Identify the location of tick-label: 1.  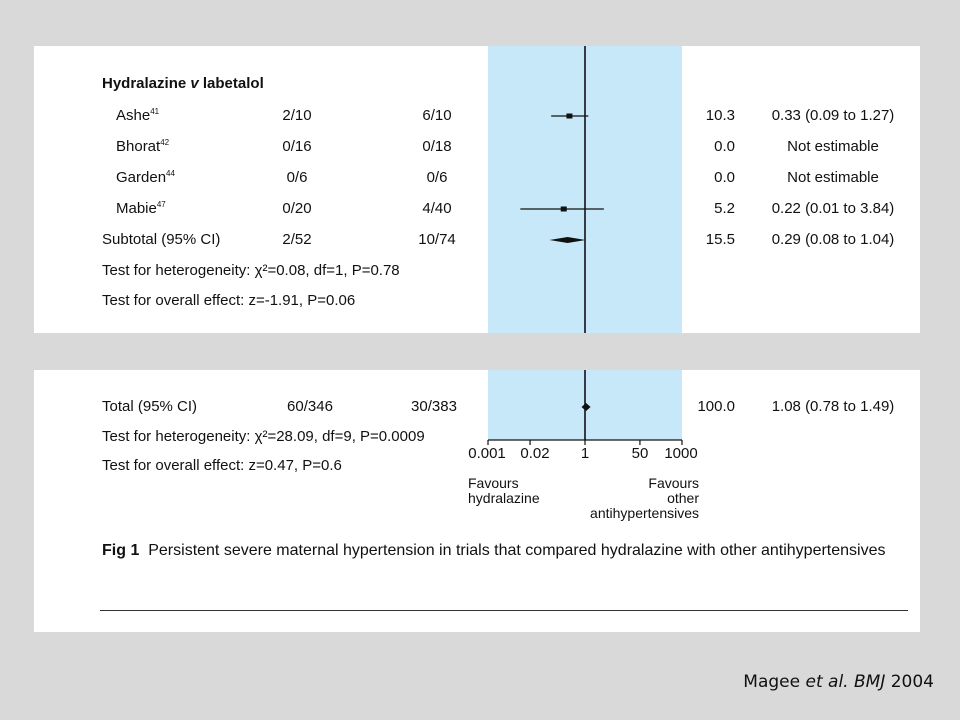
(585, 453).